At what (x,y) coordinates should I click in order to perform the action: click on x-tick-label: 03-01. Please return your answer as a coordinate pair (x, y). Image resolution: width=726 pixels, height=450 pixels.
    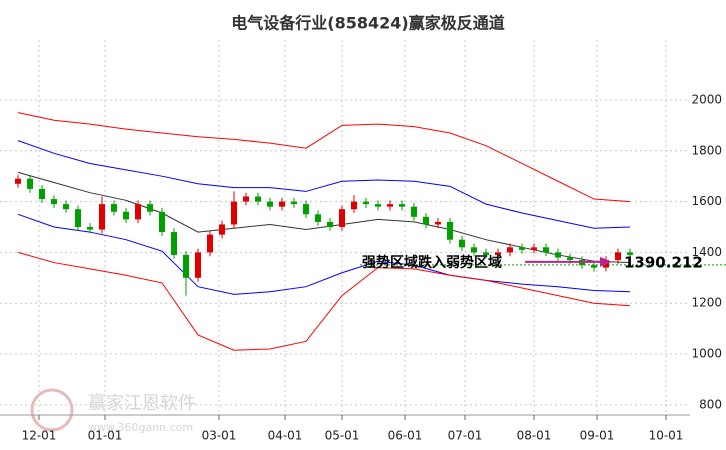
    Looking at the image, I should click on (219, 436).